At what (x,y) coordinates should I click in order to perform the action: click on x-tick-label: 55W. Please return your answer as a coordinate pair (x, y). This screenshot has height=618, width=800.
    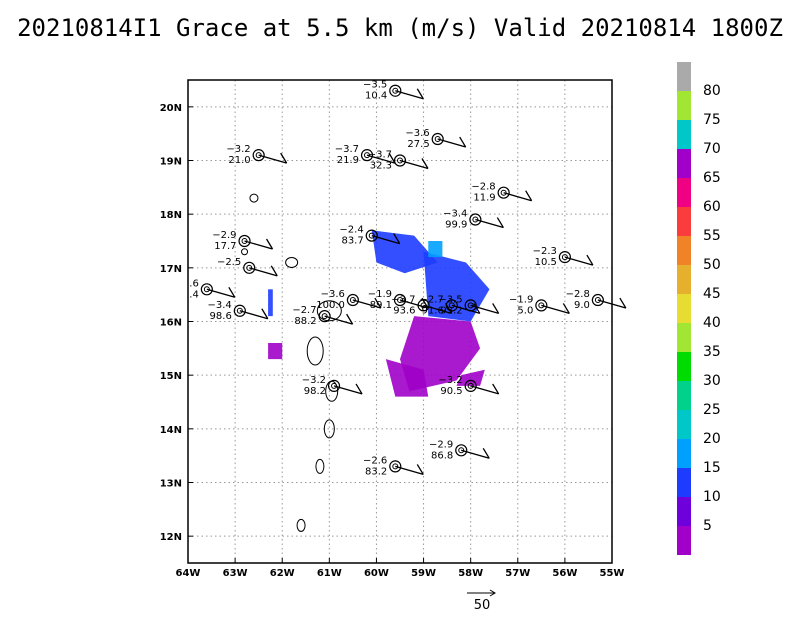
    Looking at the image, I should click on (612, 573).